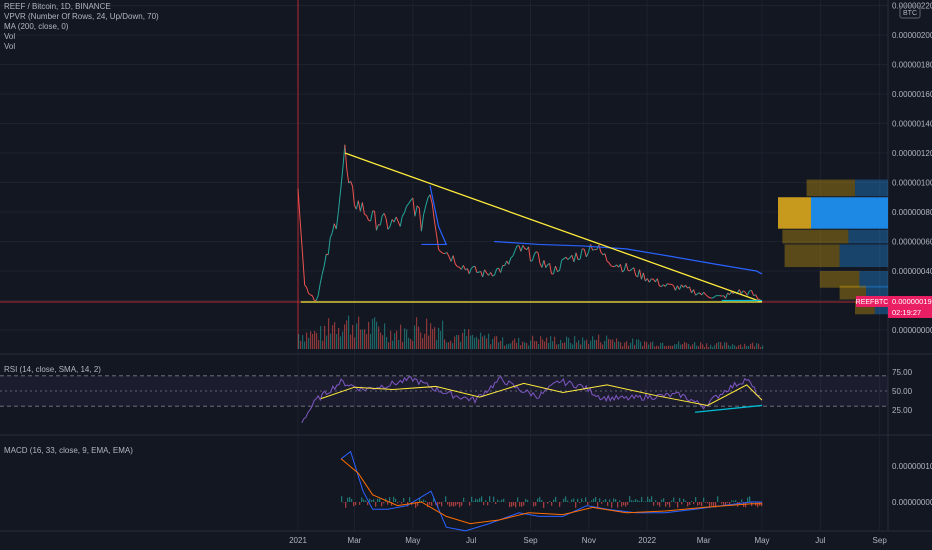 This screenshot has width=932, height=550. I want to click on chart-title: REEF / Bitcoin, 1D, BINANCE, so click(57, 6).